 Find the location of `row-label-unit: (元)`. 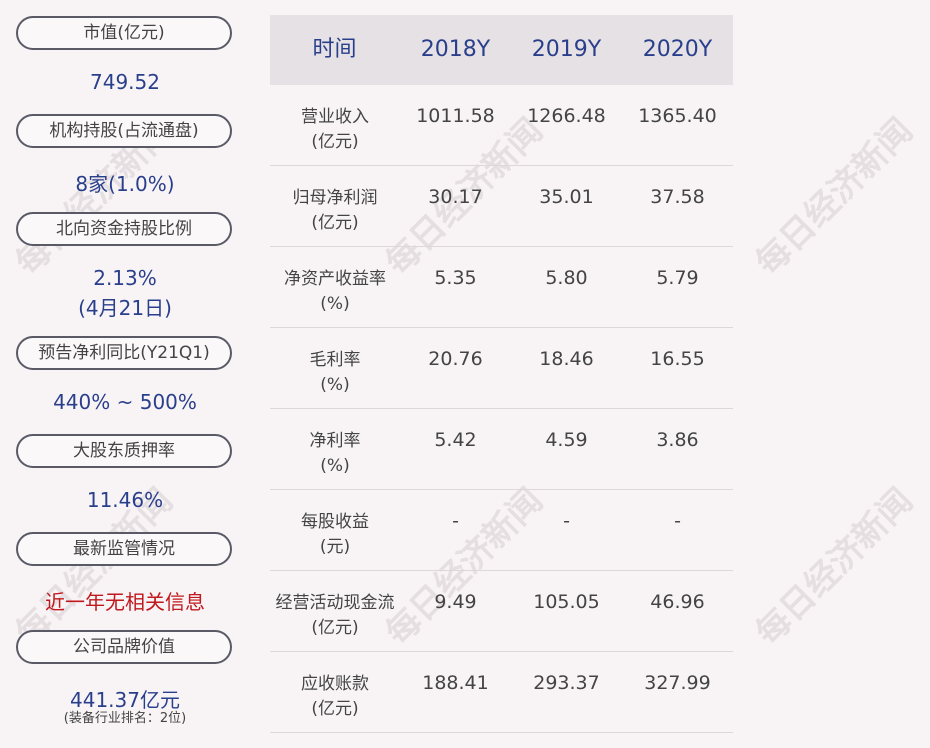

row-label-unit: (元) is located at coordinates (335, 547).